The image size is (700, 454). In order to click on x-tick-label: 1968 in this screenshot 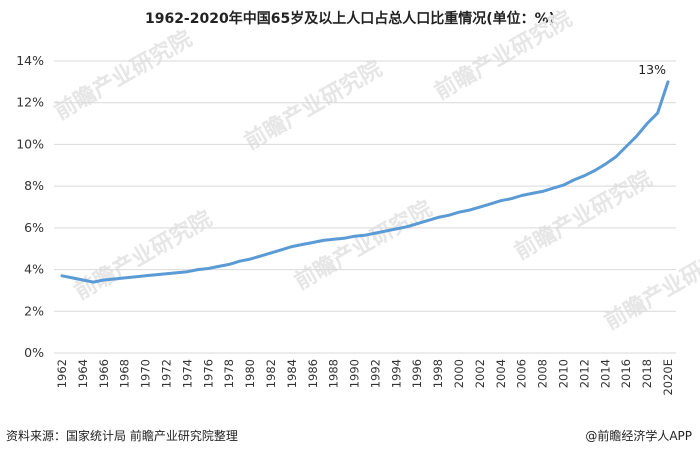, I will do `click(125, 373)`.